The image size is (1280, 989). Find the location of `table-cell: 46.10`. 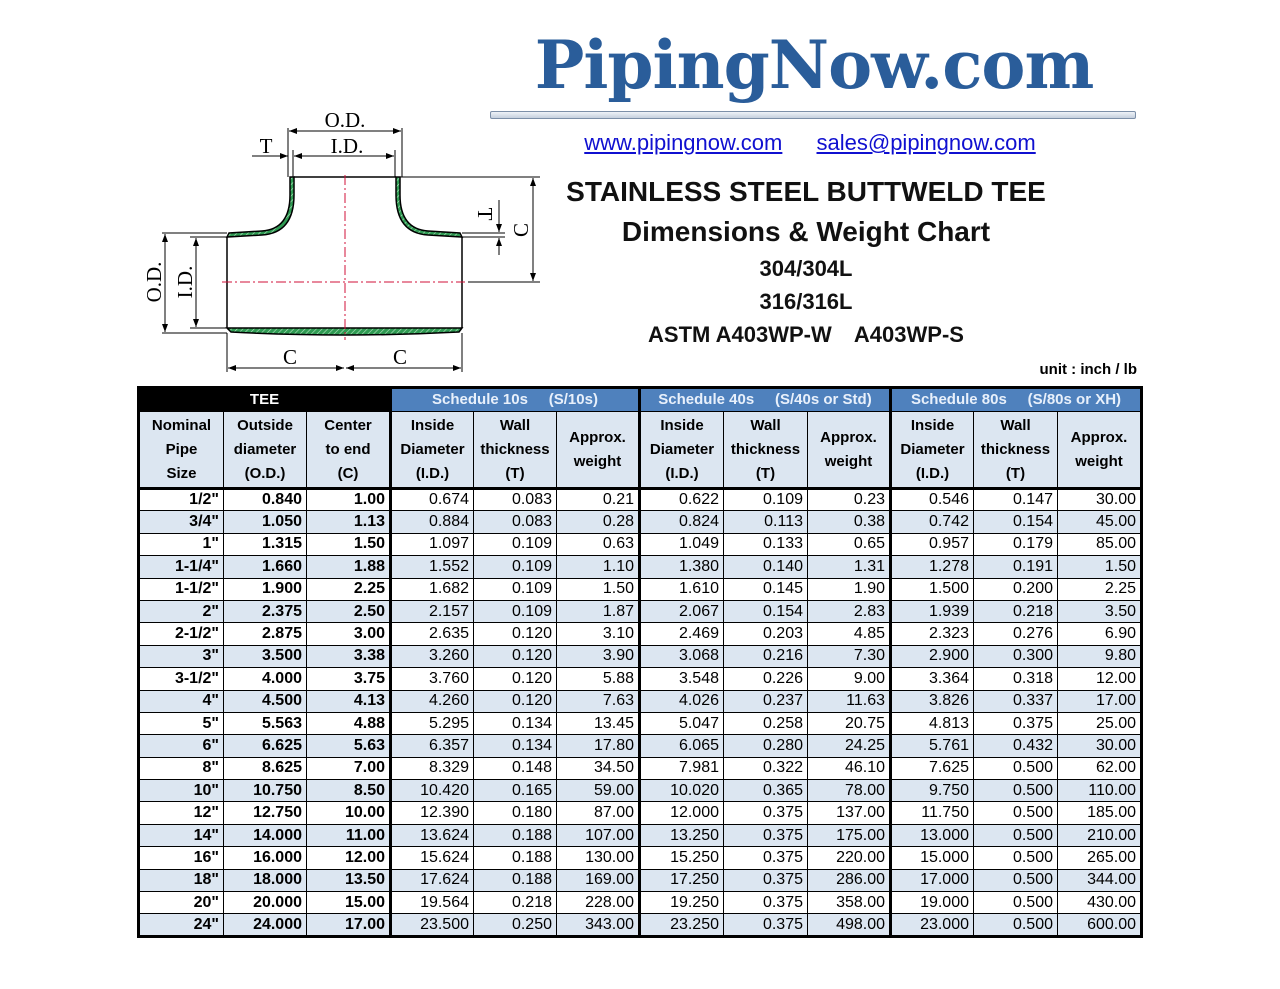

table-cell: 46.10 is located at coordinates (849, 768).